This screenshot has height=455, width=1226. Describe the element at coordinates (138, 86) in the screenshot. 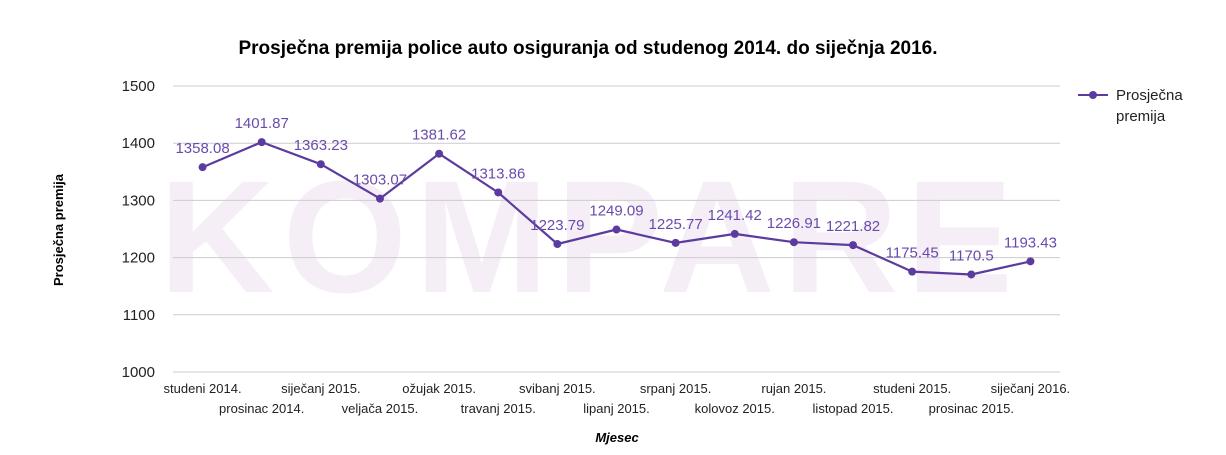

I see `y-tick-label: 1500` at that location.